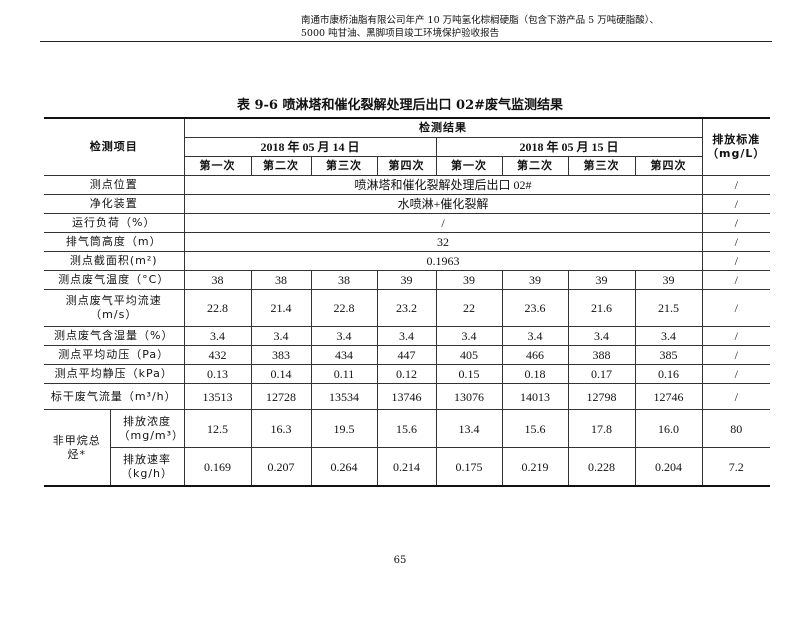 Image resolution: width=800 pixels, height=618 pixels. Describe the element at coordinates (668, 355) in the screenshot. I see `cell-value: 385` at that location.